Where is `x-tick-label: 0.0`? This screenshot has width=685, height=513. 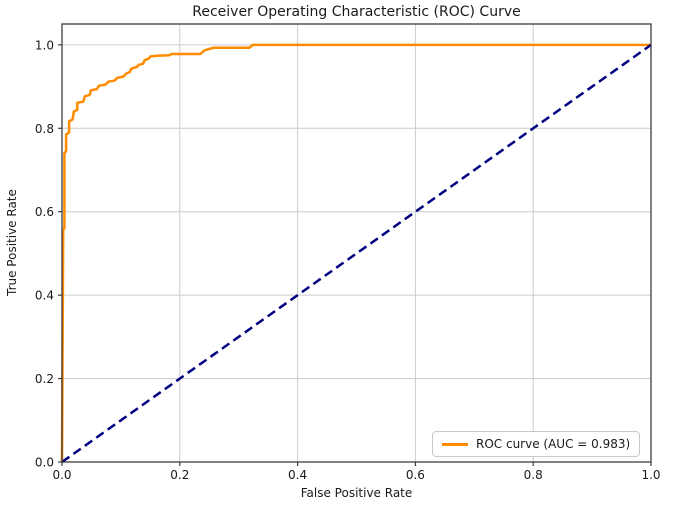
x-tick-label: 0.0 is located at coordinates (61, 475).